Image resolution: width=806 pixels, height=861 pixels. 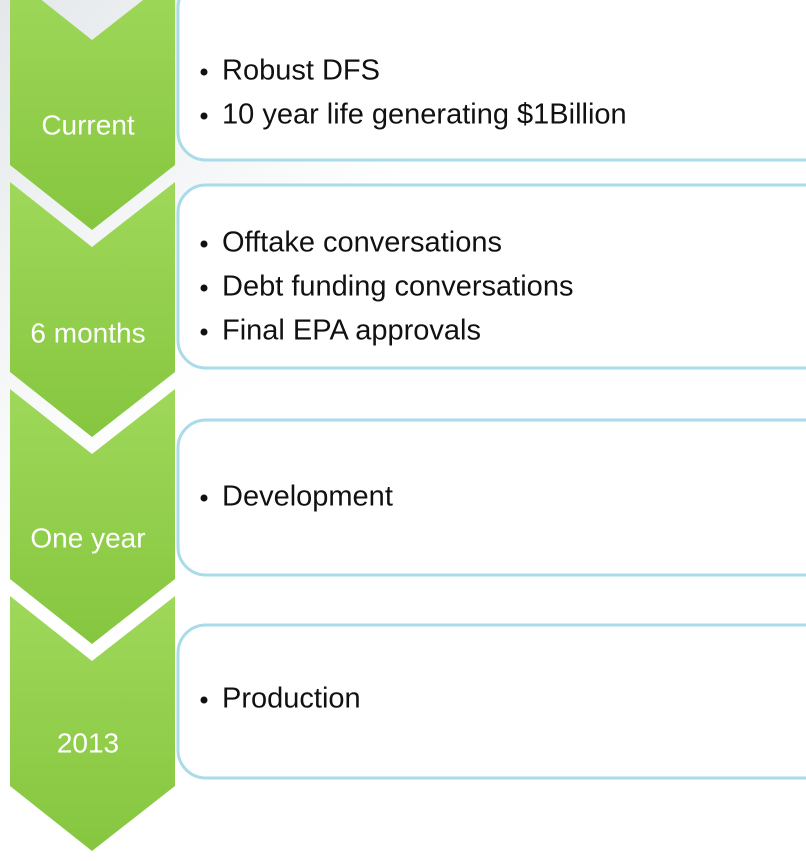 What do you see at coordinates (397, 287) in the screenshot?
I see `stage-item: Debt funding conversations` at bounding box center [397, 287].